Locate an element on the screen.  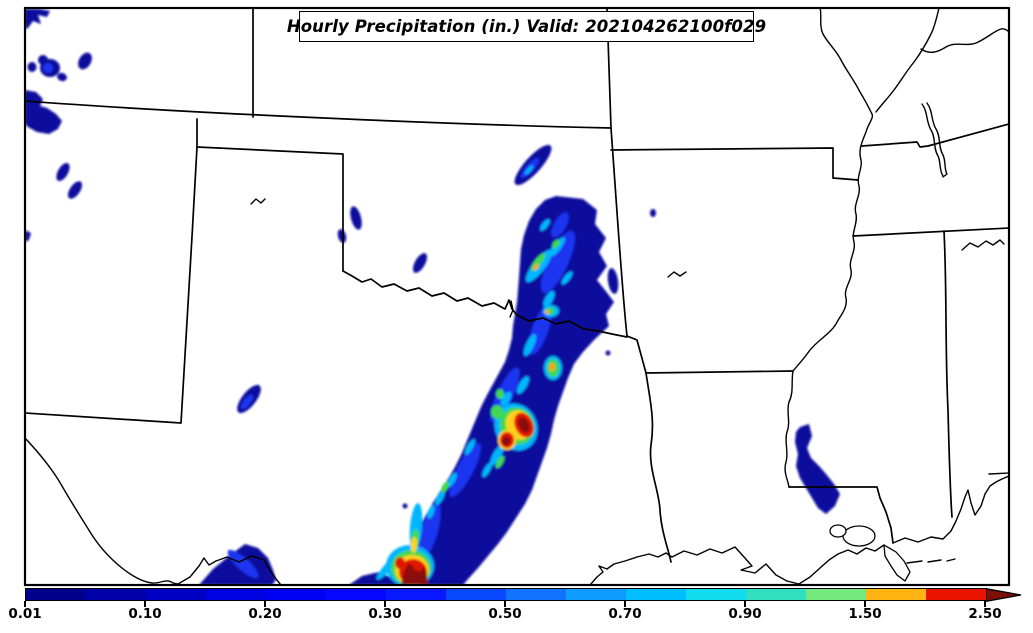
tx-panhandle-squiggle is located at coordinates (258, 201).